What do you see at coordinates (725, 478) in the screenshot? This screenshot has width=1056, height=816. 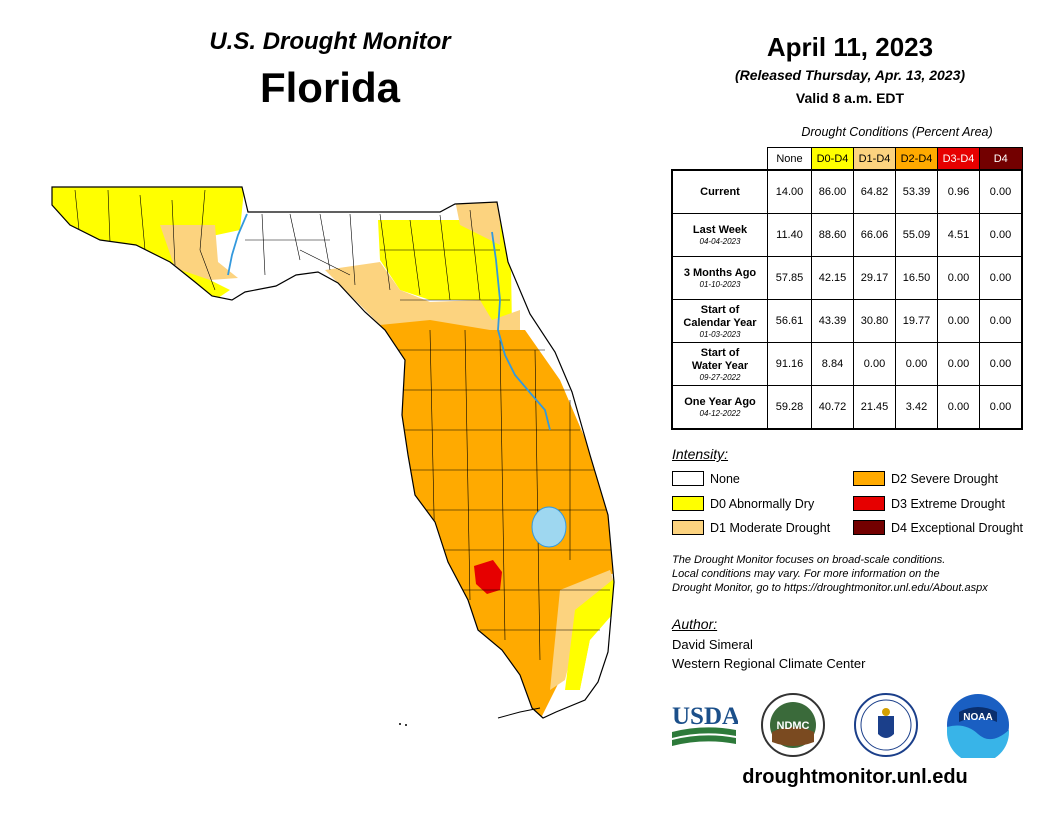 I see `legend-label: None` at bounding box center [725, 478].